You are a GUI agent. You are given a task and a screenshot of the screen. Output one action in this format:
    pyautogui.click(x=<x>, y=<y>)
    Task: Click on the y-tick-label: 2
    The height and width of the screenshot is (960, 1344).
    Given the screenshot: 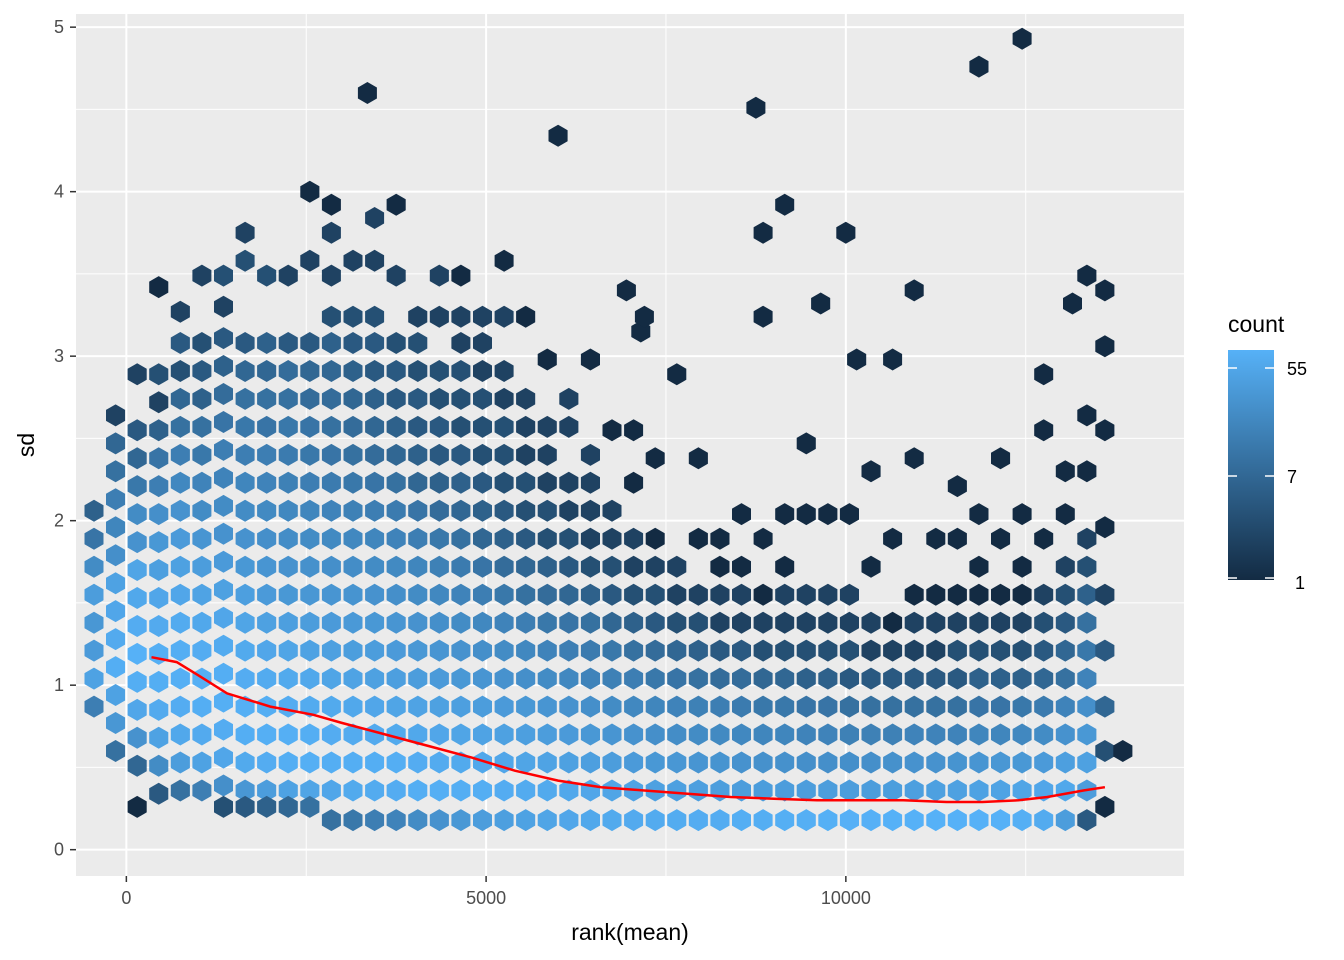 What is the action you would take?
    pyautogui.click(x=59, y=521)
    